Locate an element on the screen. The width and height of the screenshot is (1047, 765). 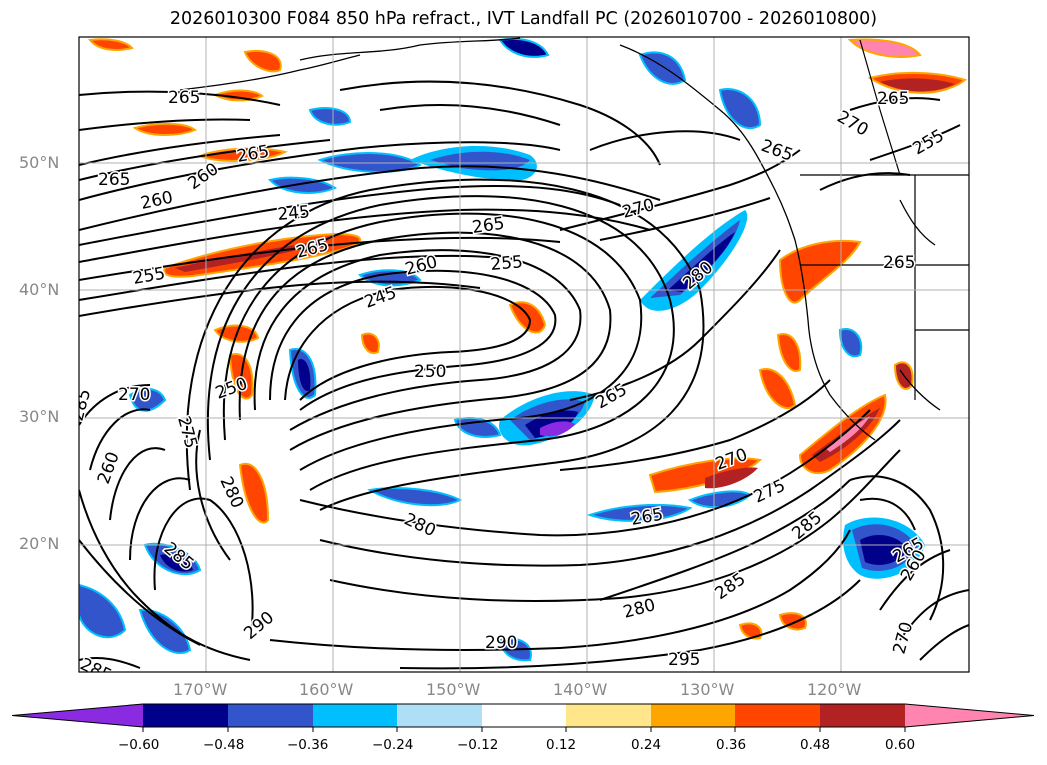
positive-anomaly-coast is located at coordinates (820, 271).